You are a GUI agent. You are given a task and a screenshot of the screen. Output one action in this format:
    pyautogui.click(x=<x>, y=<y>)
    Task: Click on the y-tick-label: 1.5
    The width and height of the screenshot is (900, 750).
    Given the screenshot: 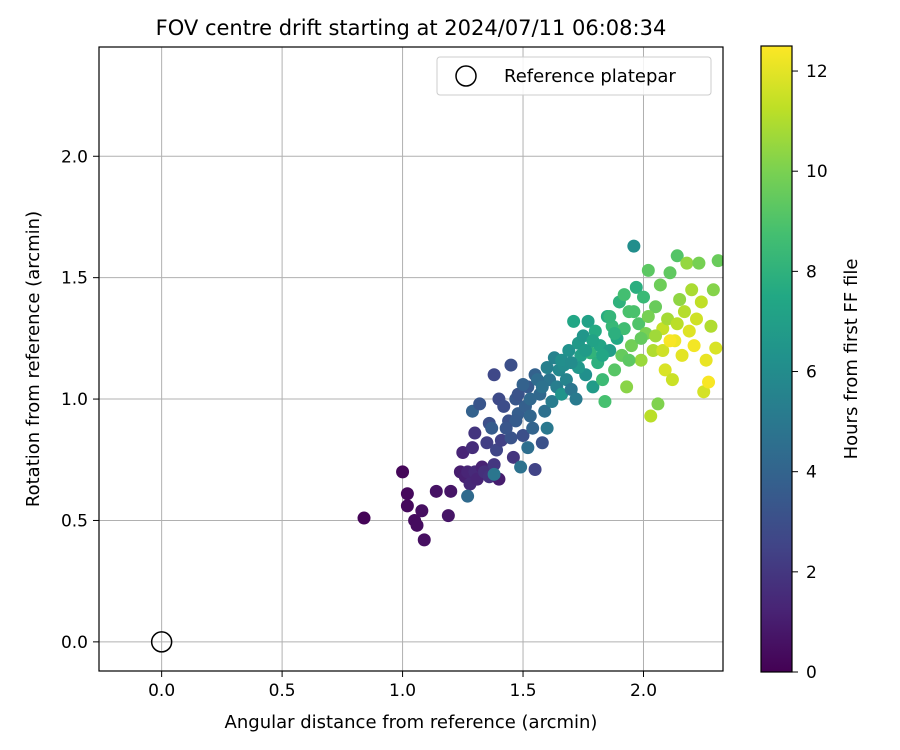 What is the action you would take?
    pyautogui.click(x=74, y=279)
    